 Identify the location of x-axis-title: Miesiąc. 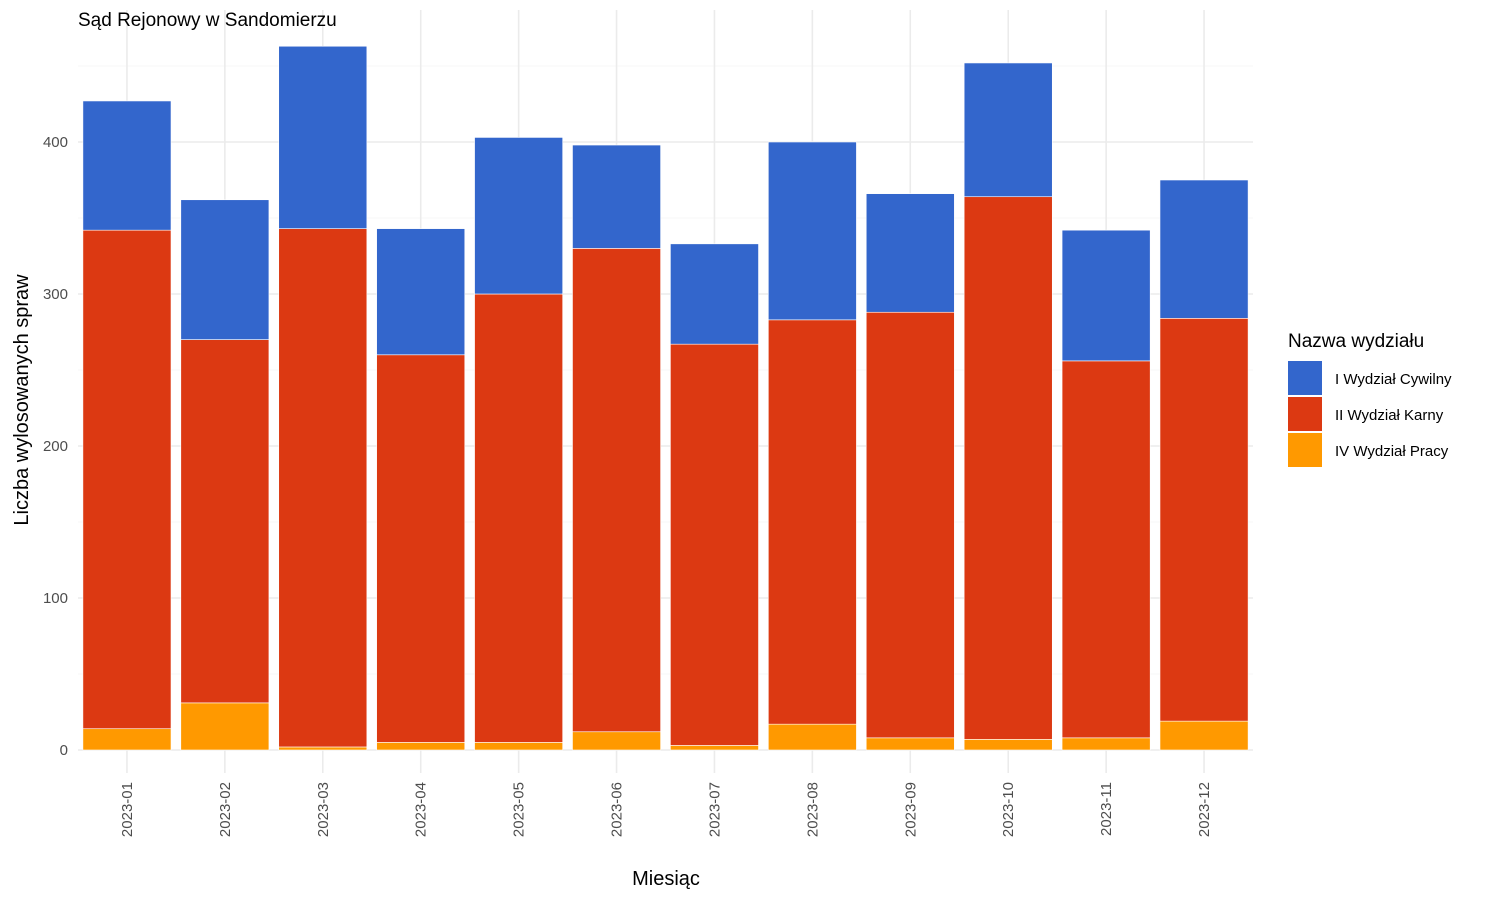
(666, 879).